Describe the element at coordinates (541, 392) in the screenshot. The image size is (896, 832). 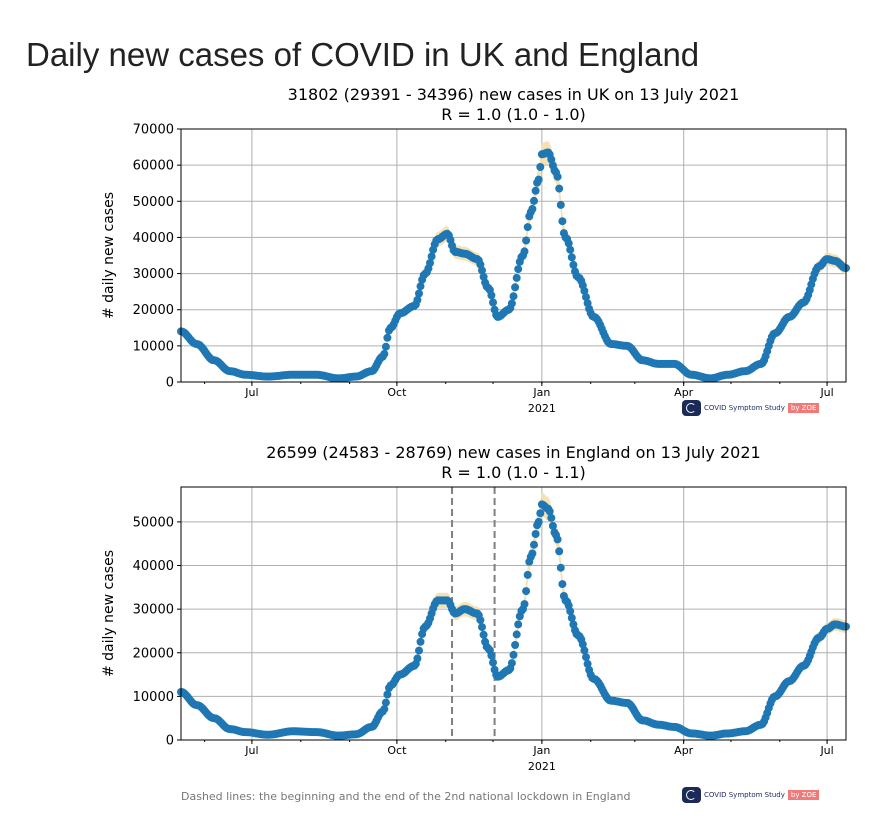
I see `x-tick-label: Jan` at that location.